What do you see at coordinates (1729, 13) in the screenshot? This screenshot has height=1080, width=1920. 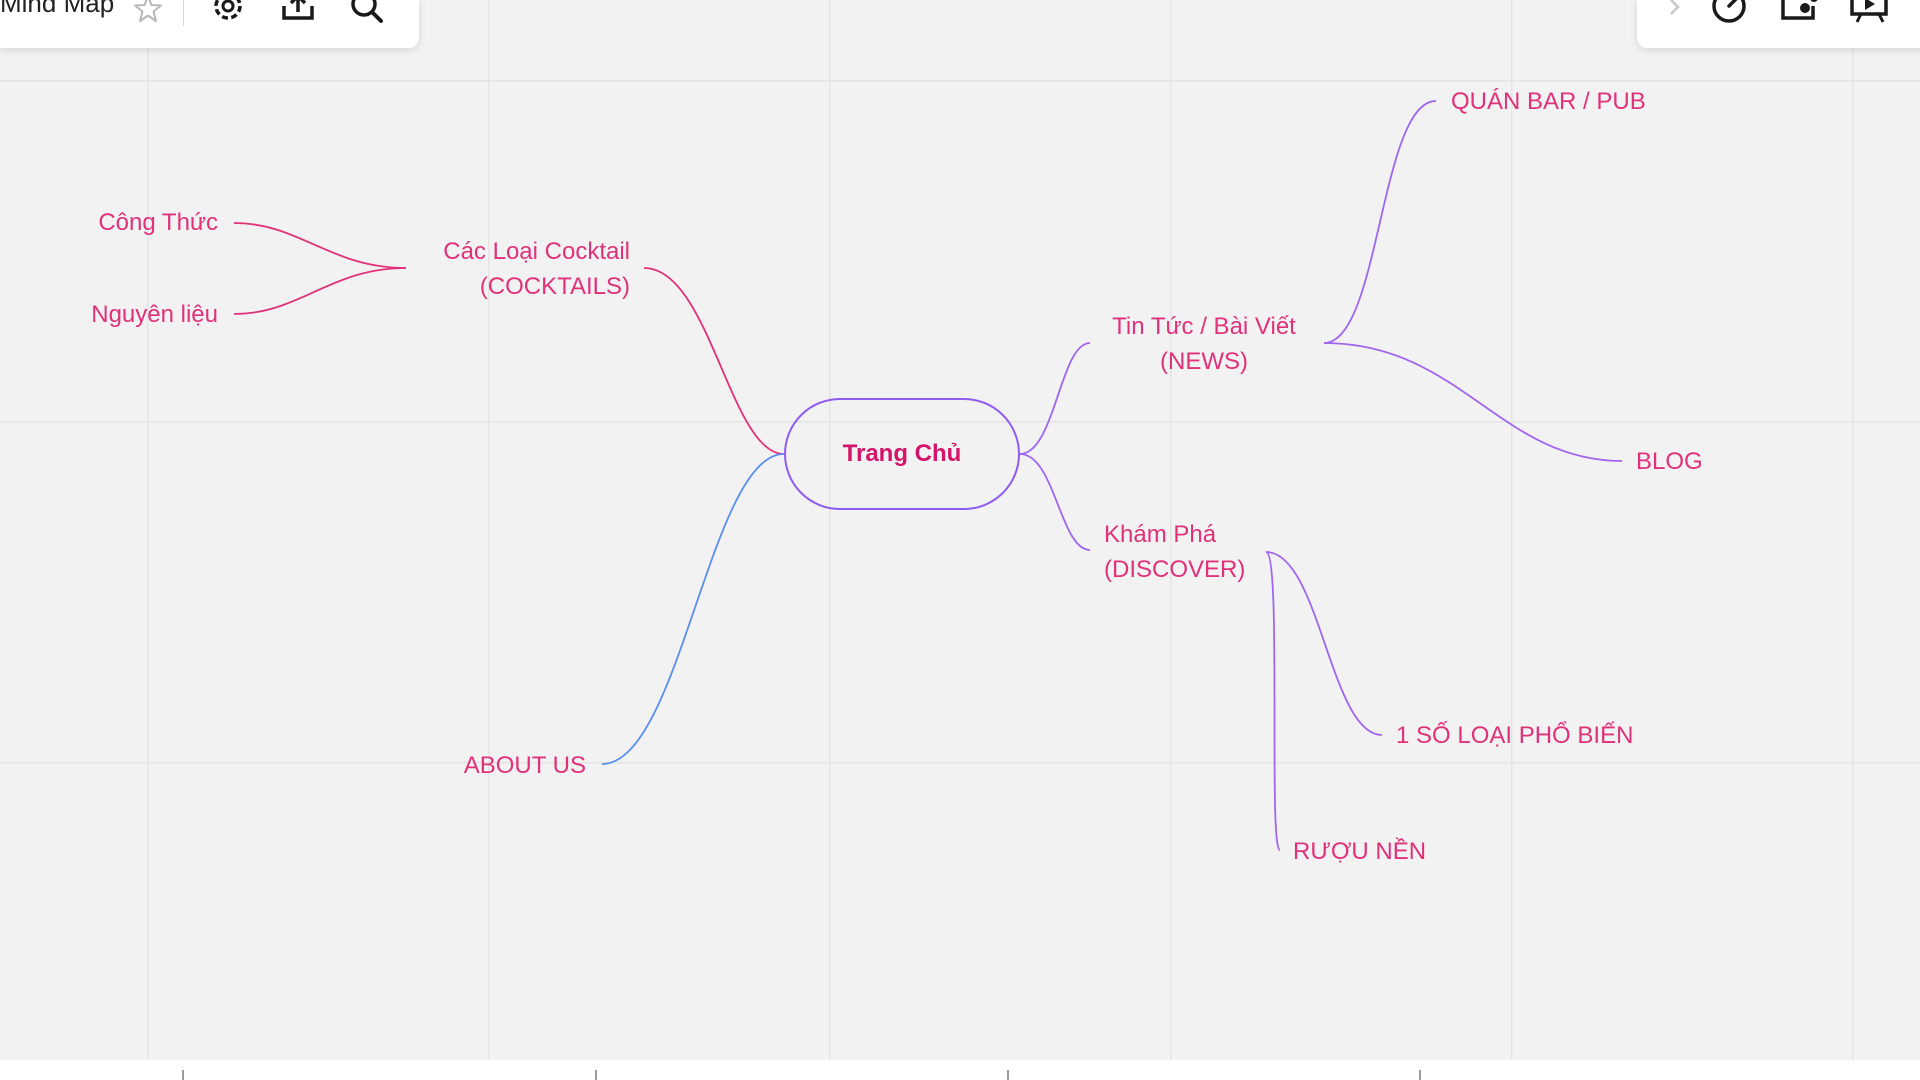 I see `timer-icon` at bounding box center [1729, 13].